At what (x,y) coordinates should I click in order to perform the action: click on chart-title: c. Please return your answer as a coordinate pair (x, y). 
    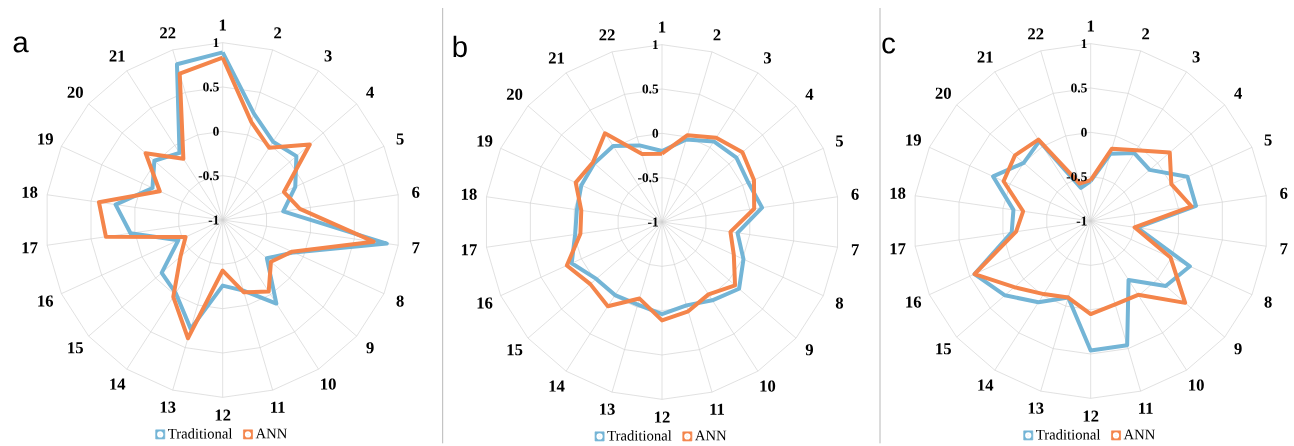
    Looking at the image, I should click on (889, 45).